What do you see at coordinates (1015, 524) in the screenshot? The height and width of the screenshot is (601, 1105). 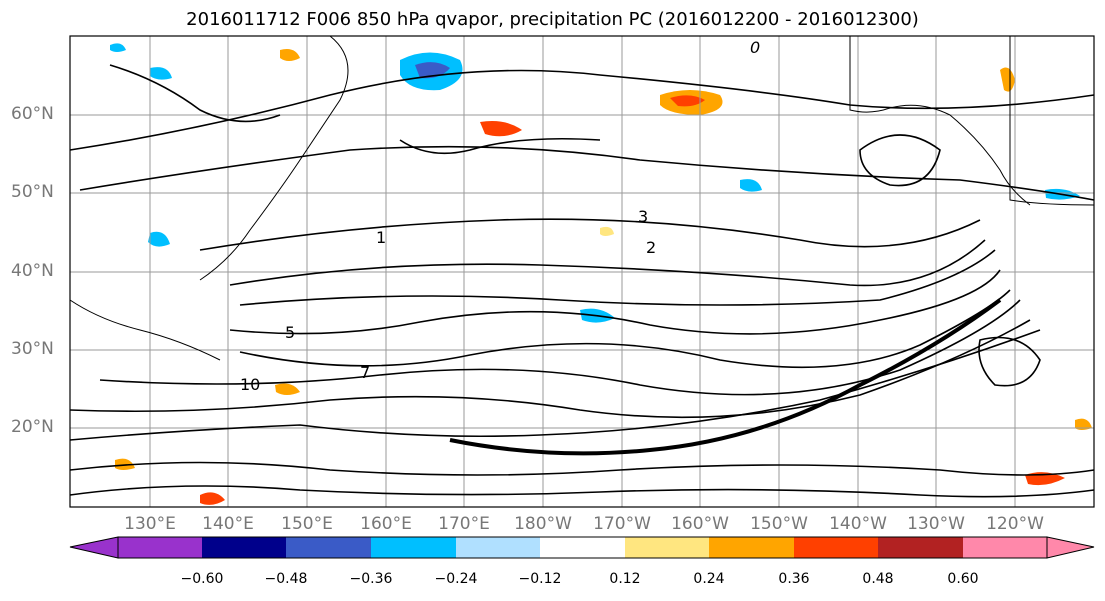 I see `lon-label-120w: 120°W` at bounding box center [1015, 524].